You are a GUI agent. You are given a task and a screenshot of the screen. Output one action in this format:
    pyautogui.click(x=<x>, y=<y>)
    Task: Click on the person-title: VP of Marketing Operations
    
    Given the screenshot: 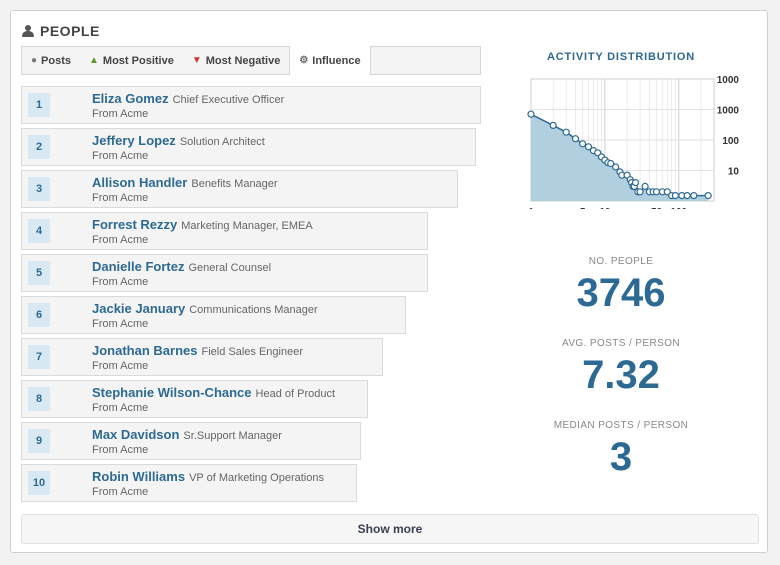 What is the action you would take?
    pyautogui.click(x=256, y=478)
    